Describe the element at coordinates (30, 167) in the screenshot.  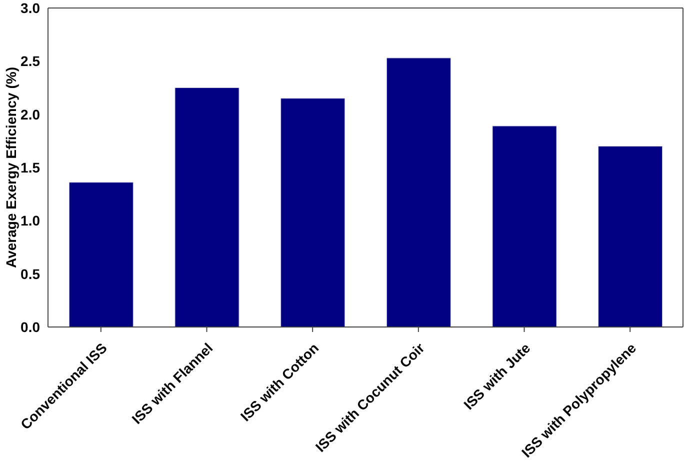
I see `y-tick-label: 1.5` at that location.